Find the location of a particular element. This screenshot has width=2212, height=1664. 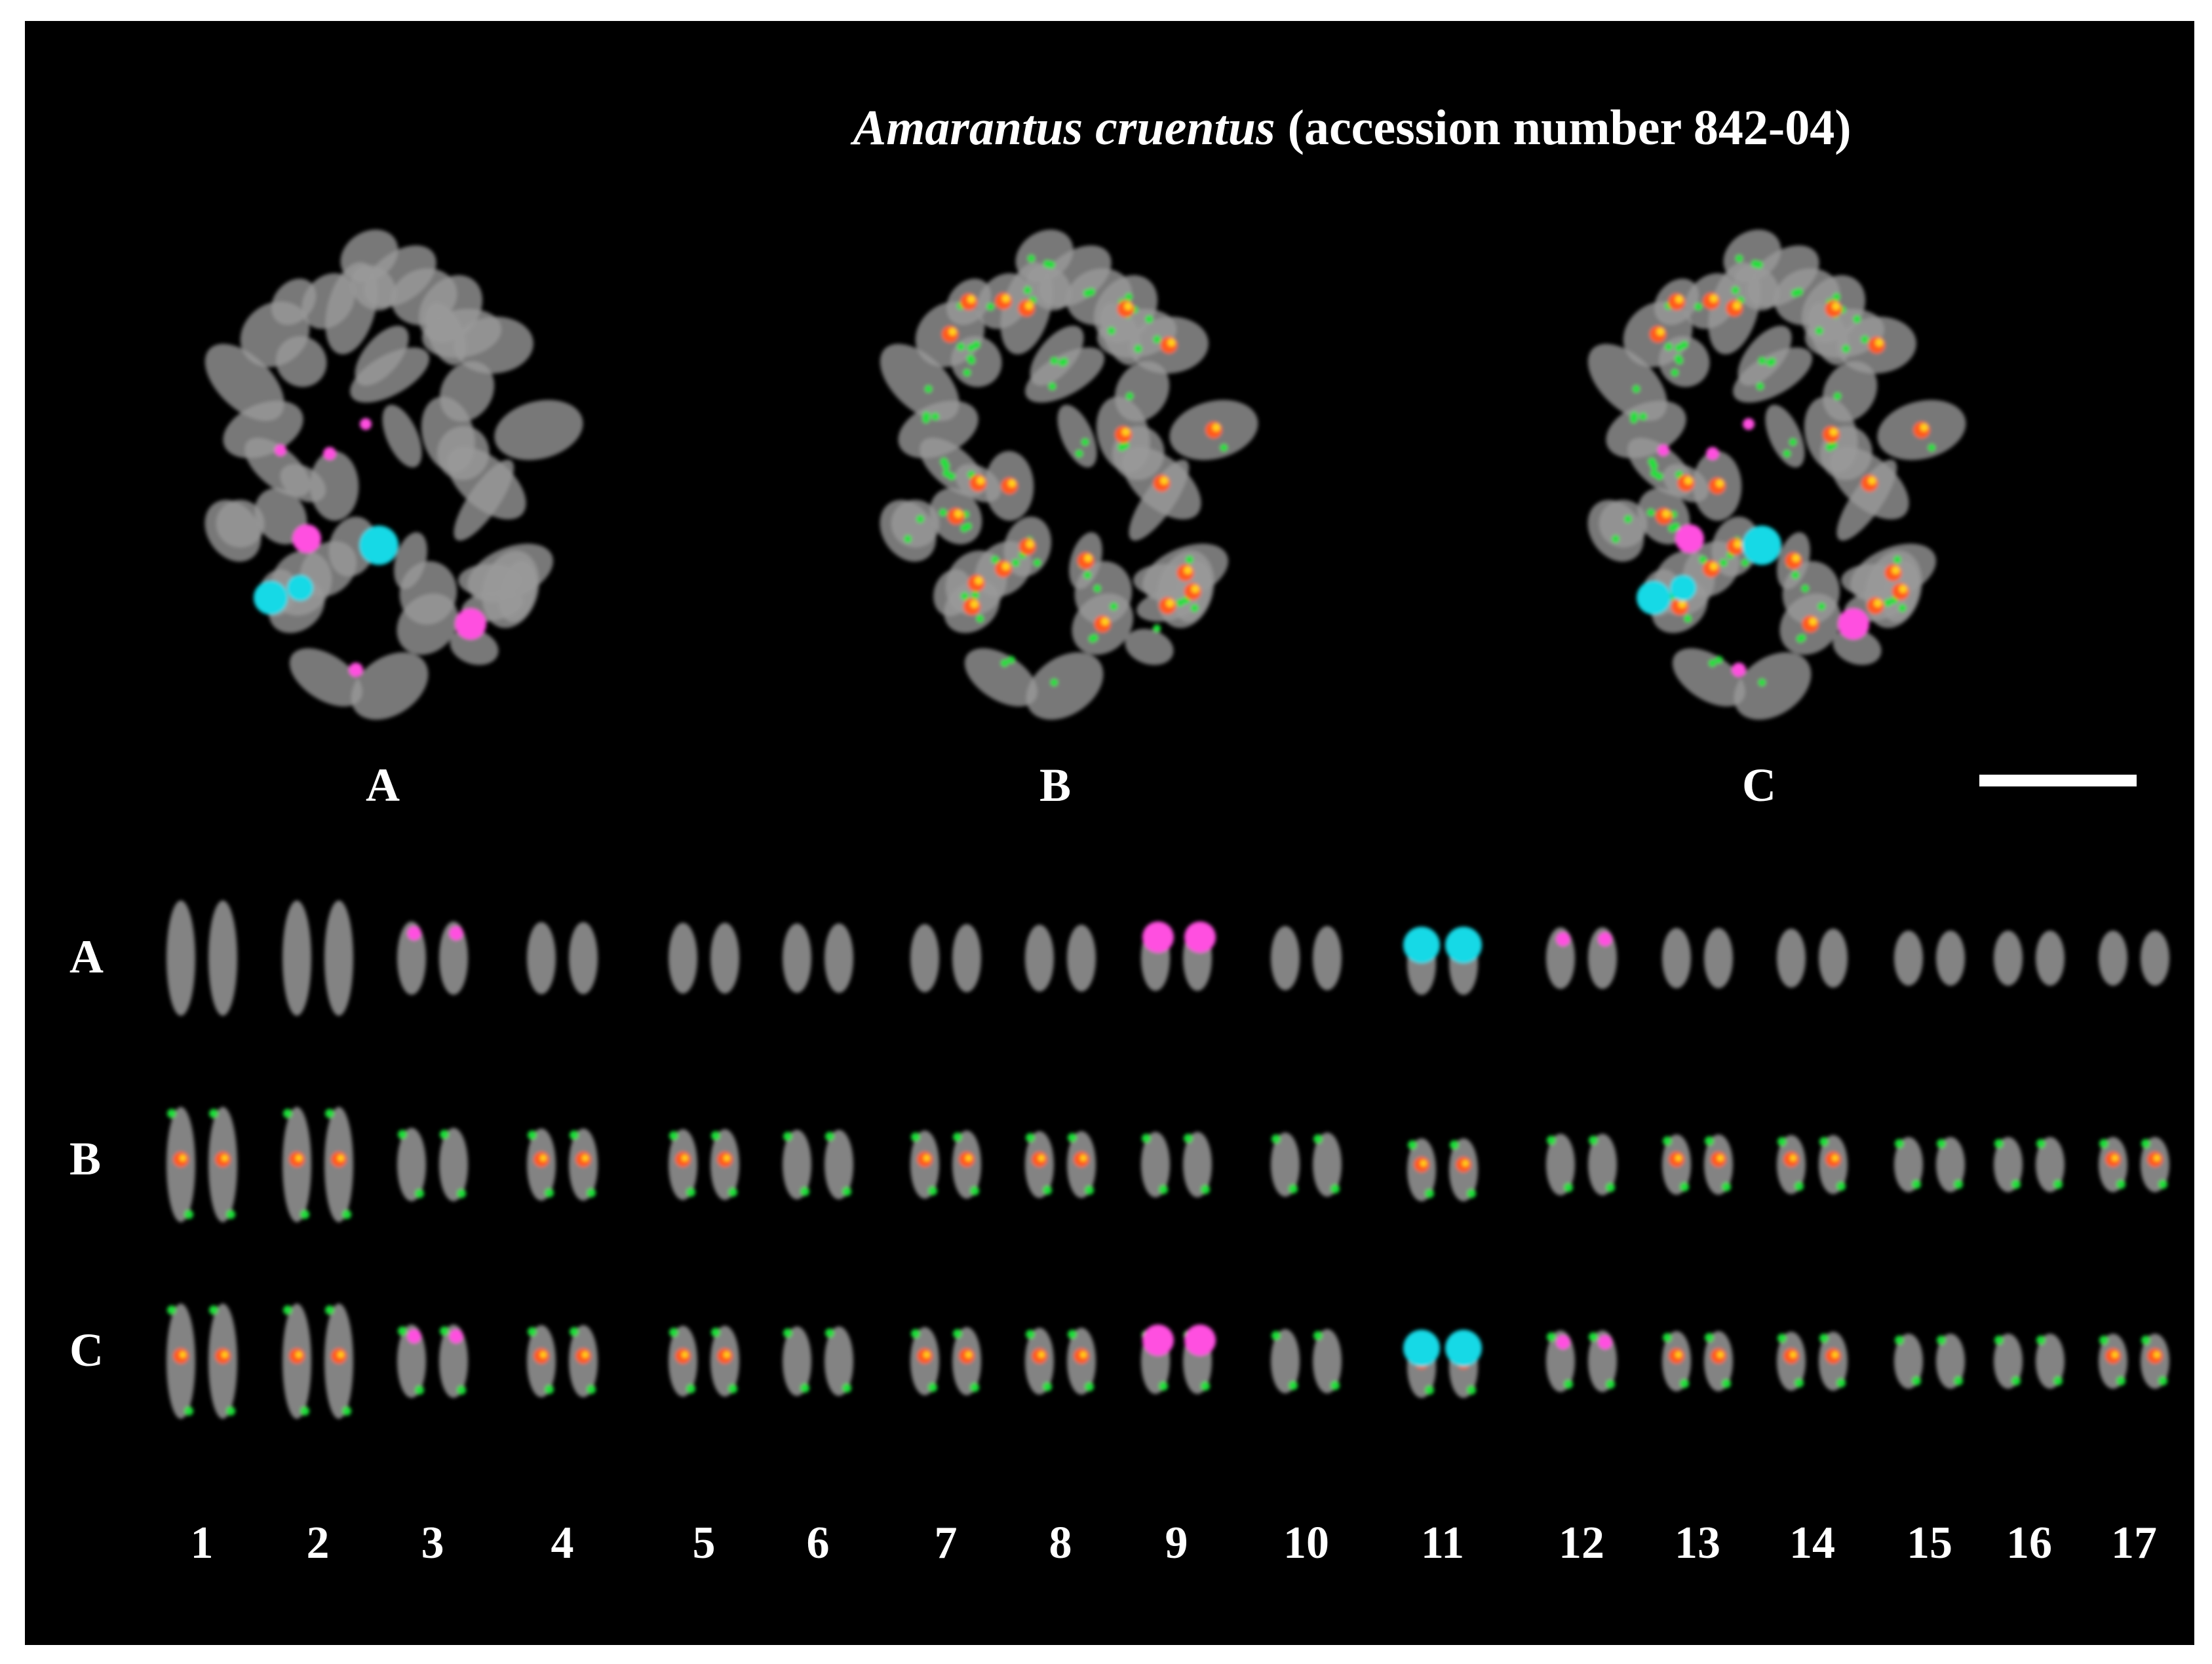

chromosome-number: 3 is located at coordinates (432, 1543).